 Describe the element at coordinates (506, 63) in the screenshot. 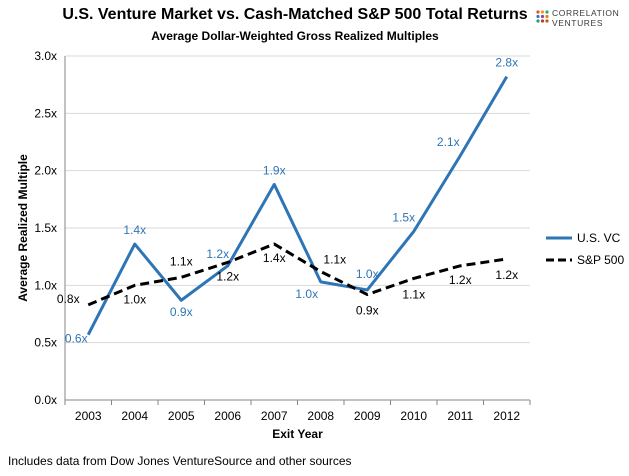

I see `us-vc-data-label: 2.8x` at that location.